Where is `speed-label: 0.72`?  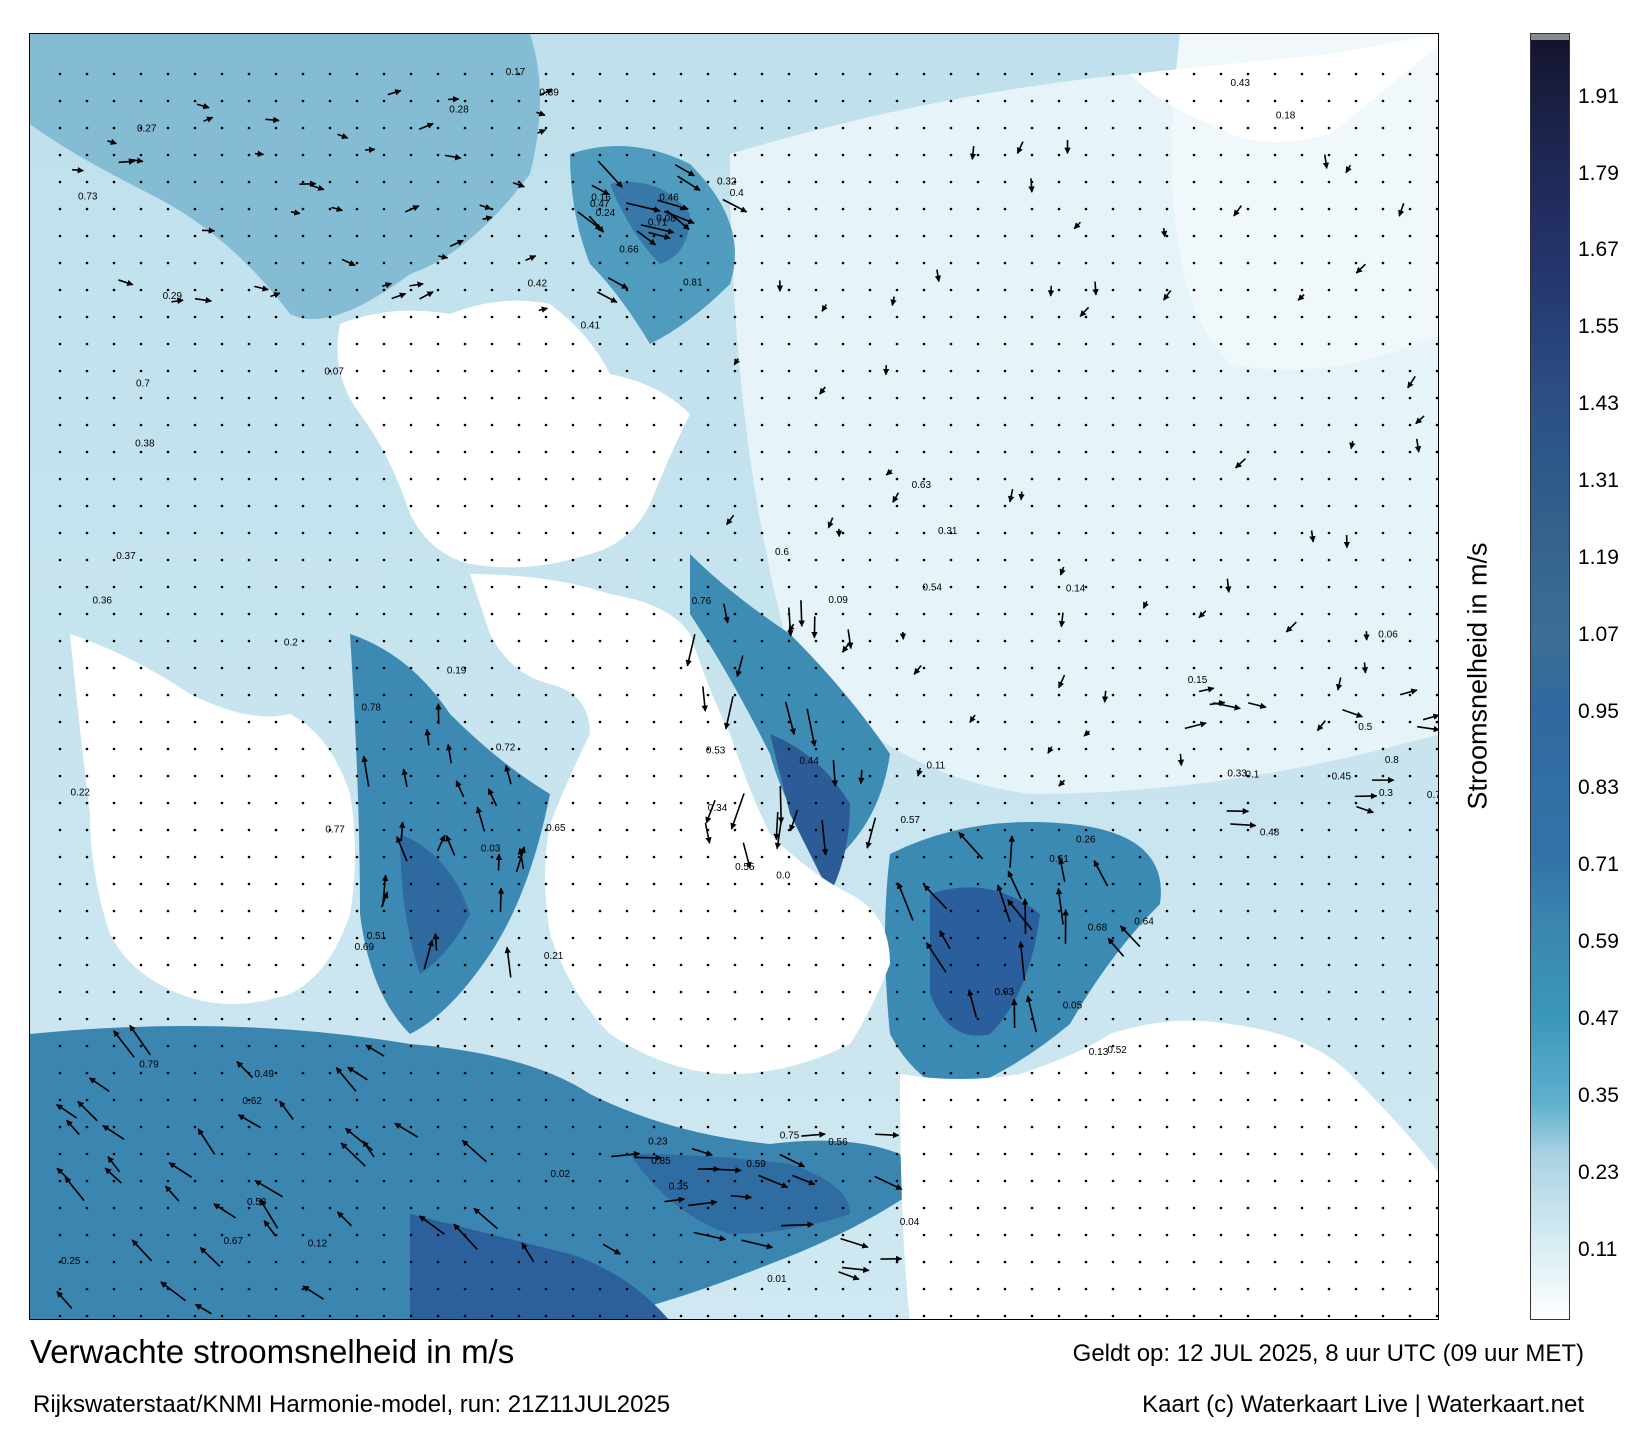 speed-label: 0.72 is located at coordinates (506, 748).